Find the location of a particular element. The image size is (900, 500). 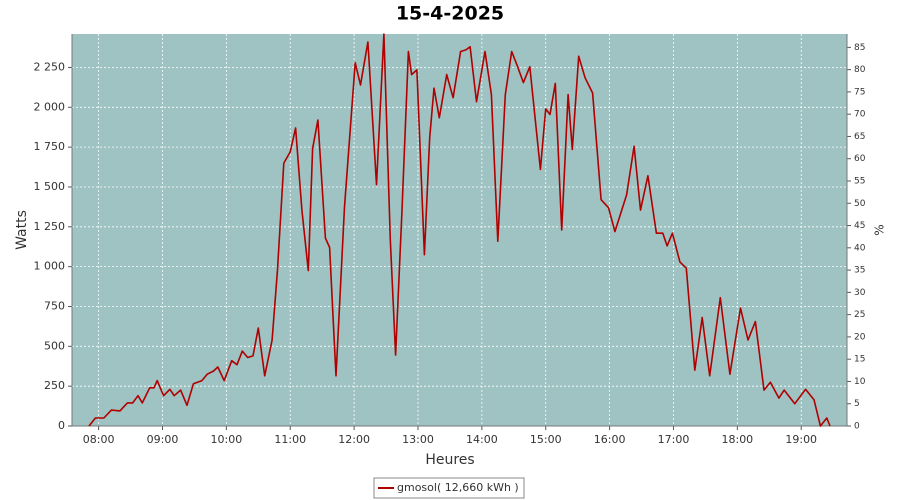

x-tick-label: 09:00 is located at coordinates (163, 439).